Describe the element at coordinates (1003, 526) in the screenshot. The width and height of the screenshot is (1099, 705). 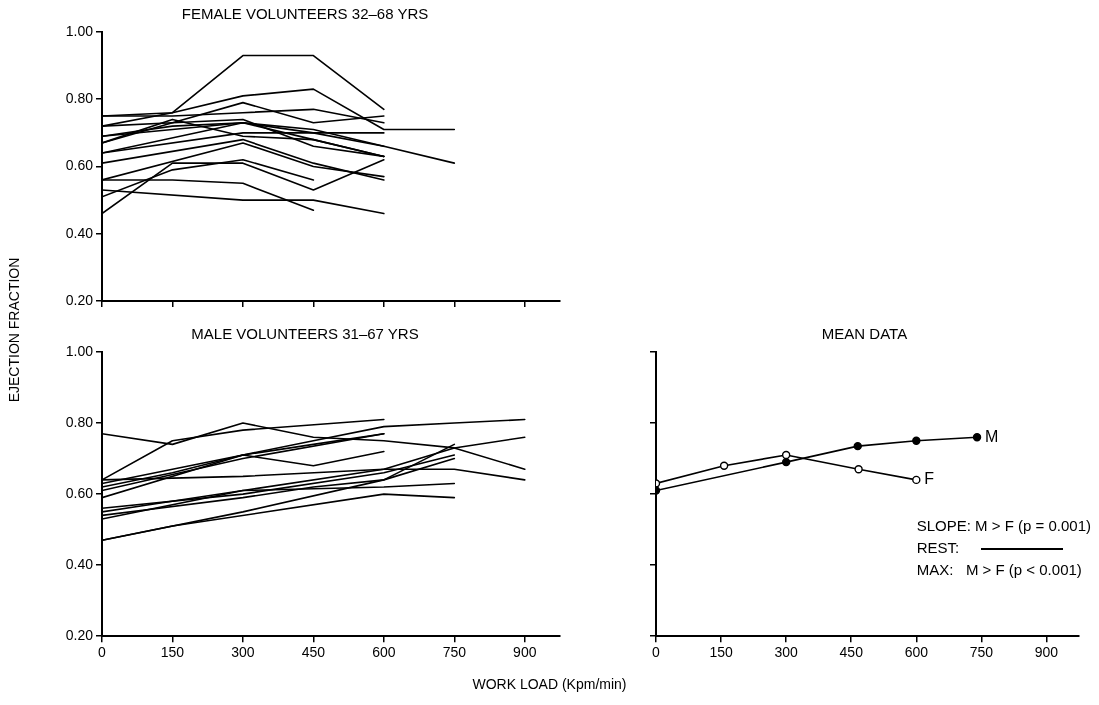
I see `annotation: SLOPE: M > F (p = 0.001)` at that location.